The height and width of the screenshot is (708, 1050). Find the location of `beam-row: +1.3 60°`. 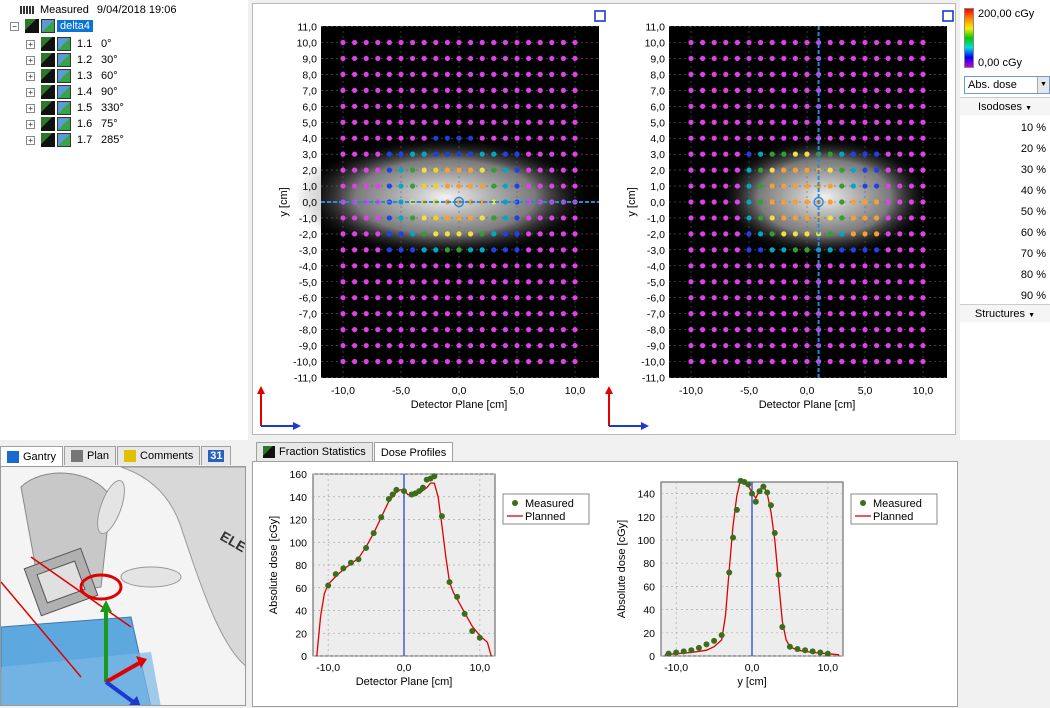

beam-row: +1.3 60° is located at coordinates (72, 76).